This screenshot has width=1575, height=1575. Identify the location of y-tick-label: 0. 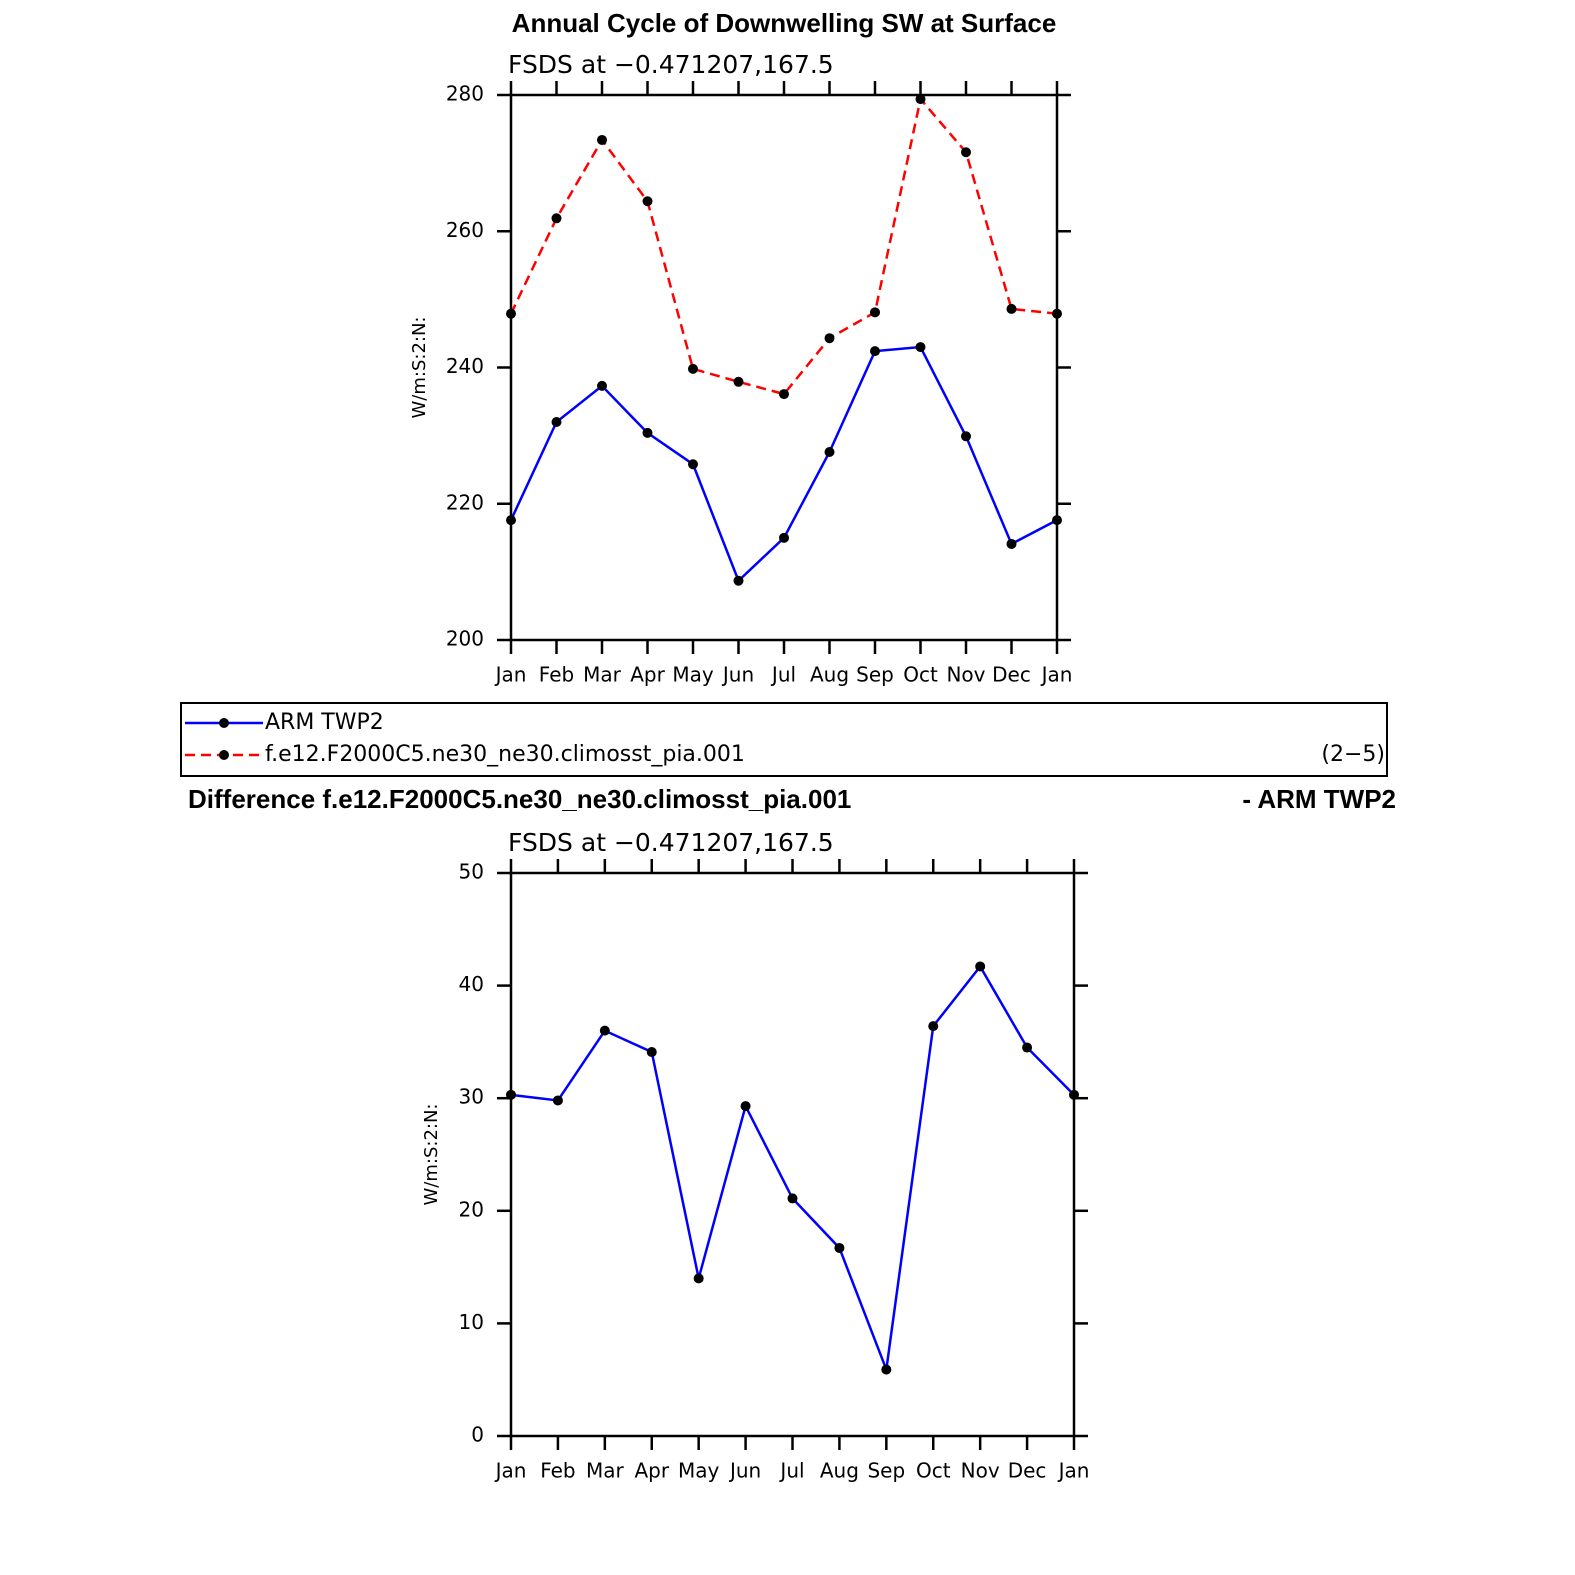
(477, 1435).